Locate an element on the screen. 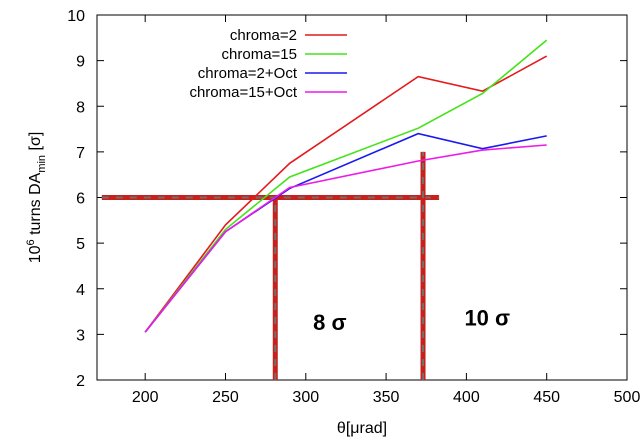 This screenshot has width=640, height=443. y-axis-title-subscript: min is located at coordinates (42, 164).